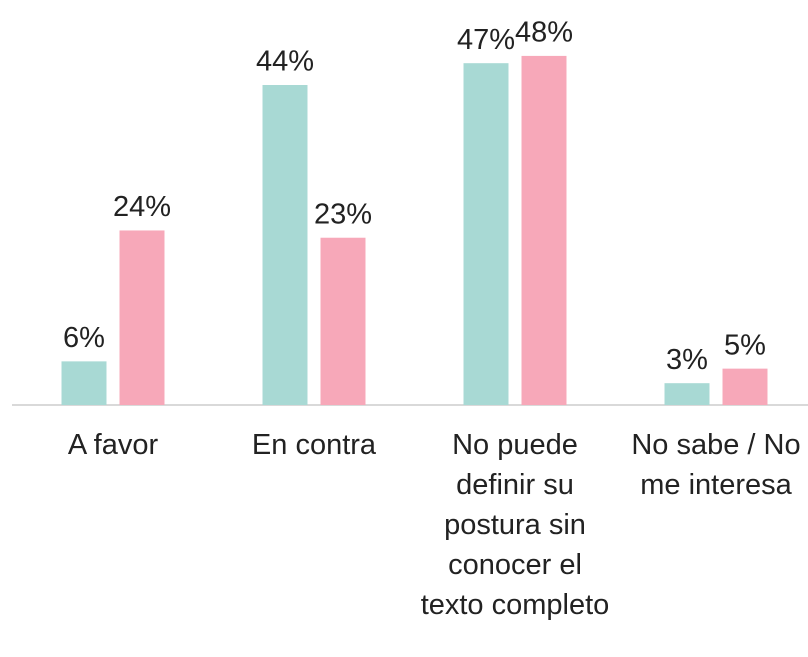 The image size is (808, 657). I want to click on value-label: 6%, so click(84, 338).